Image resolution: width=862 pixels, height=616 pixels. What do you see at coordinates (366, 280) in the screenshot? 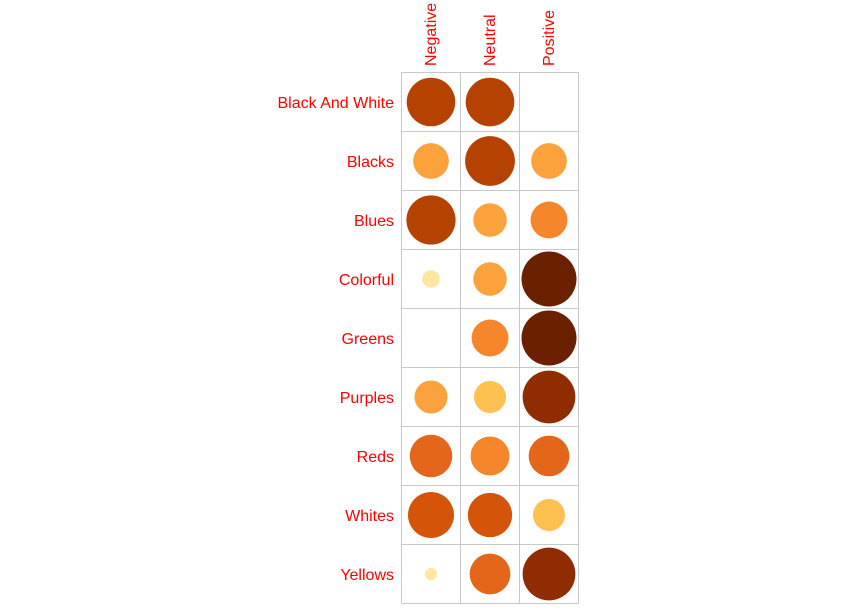
I see `row-label-colorful: Colorful` at bounding box center [366, 280].